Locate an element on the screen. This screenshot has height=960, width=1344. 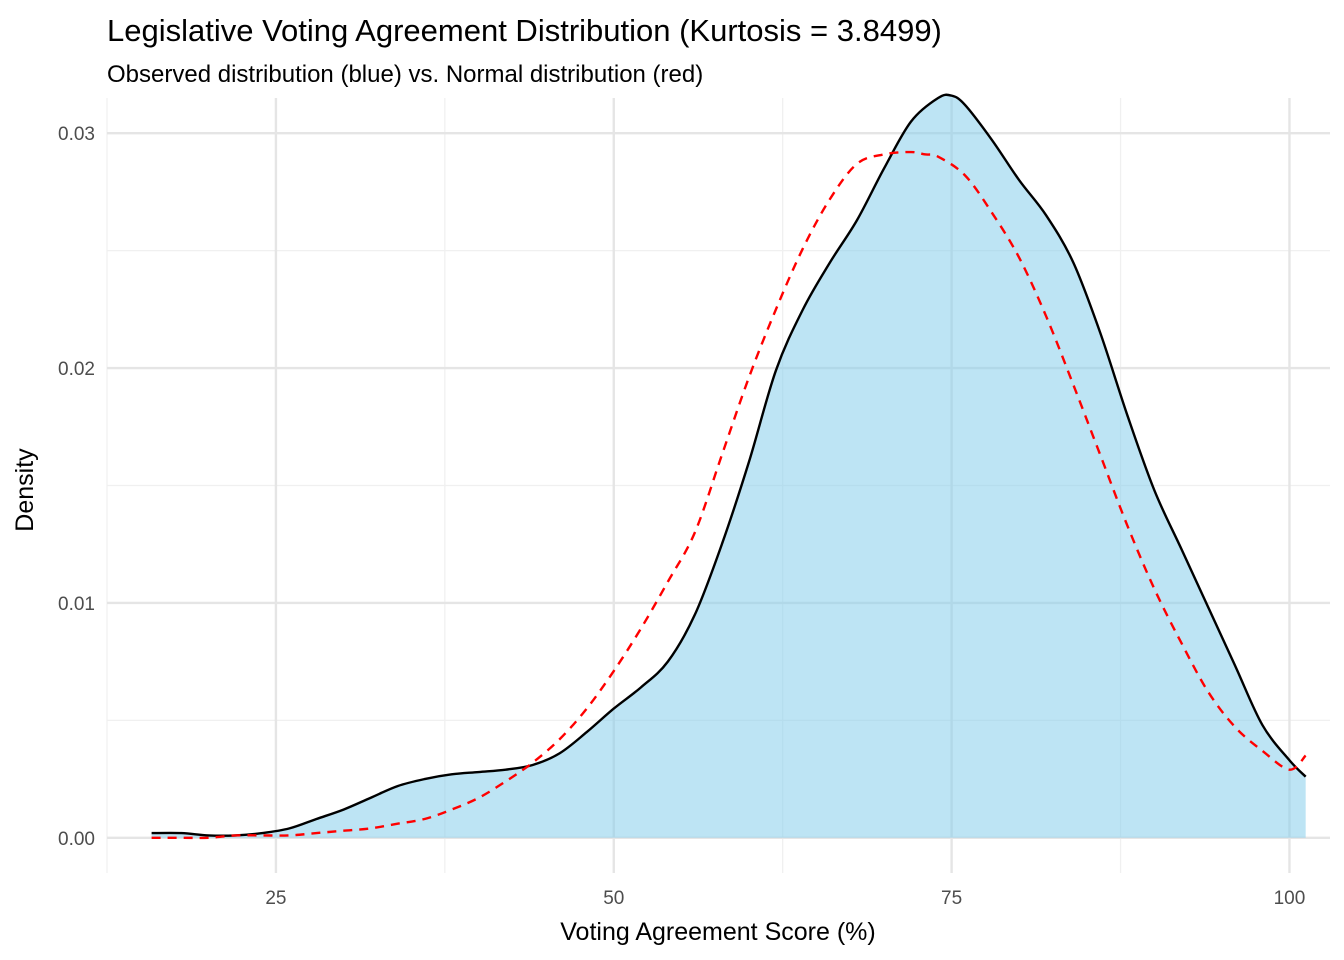
y-tick-label: 0.03 is located at coordinates (76, 134).